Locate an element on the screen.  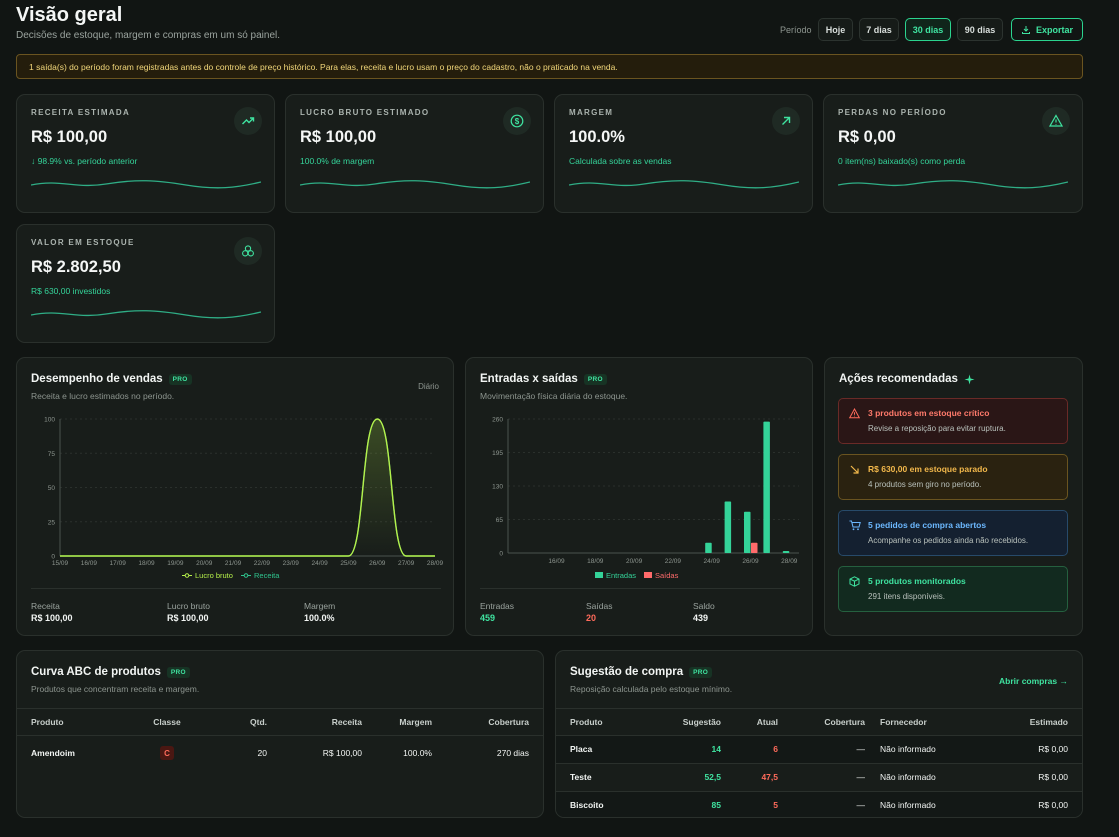
kpi-sub: 100.0% de margem is located at coordinates (337, 161).